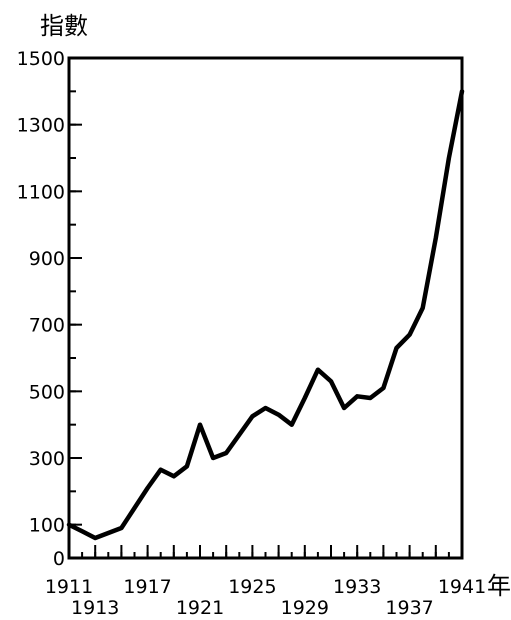  I want to click on x-tick-label: 1941, so click(462, 587).